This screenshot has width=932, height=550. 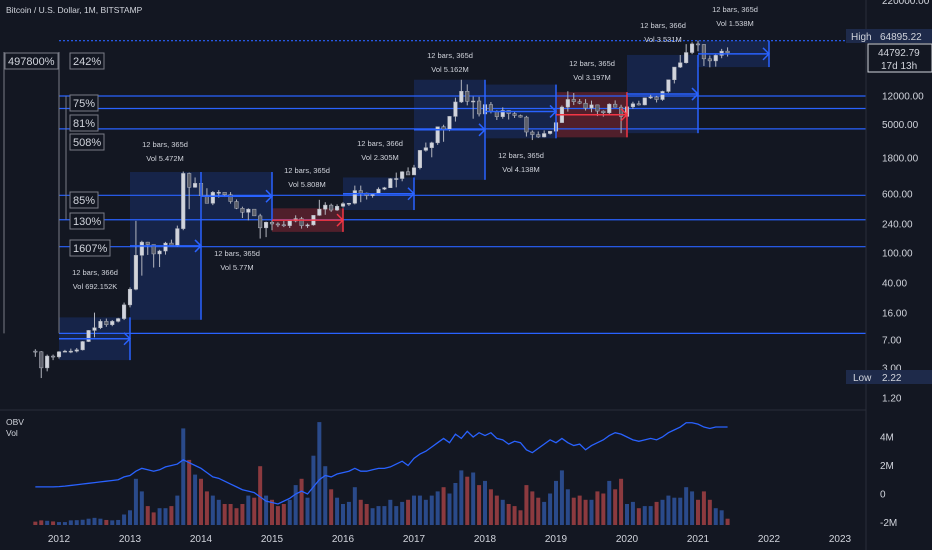 What do you see at coordinates (861, 37) in the screenshot?
I see `high-label: High` at bounding box center [861, 37].